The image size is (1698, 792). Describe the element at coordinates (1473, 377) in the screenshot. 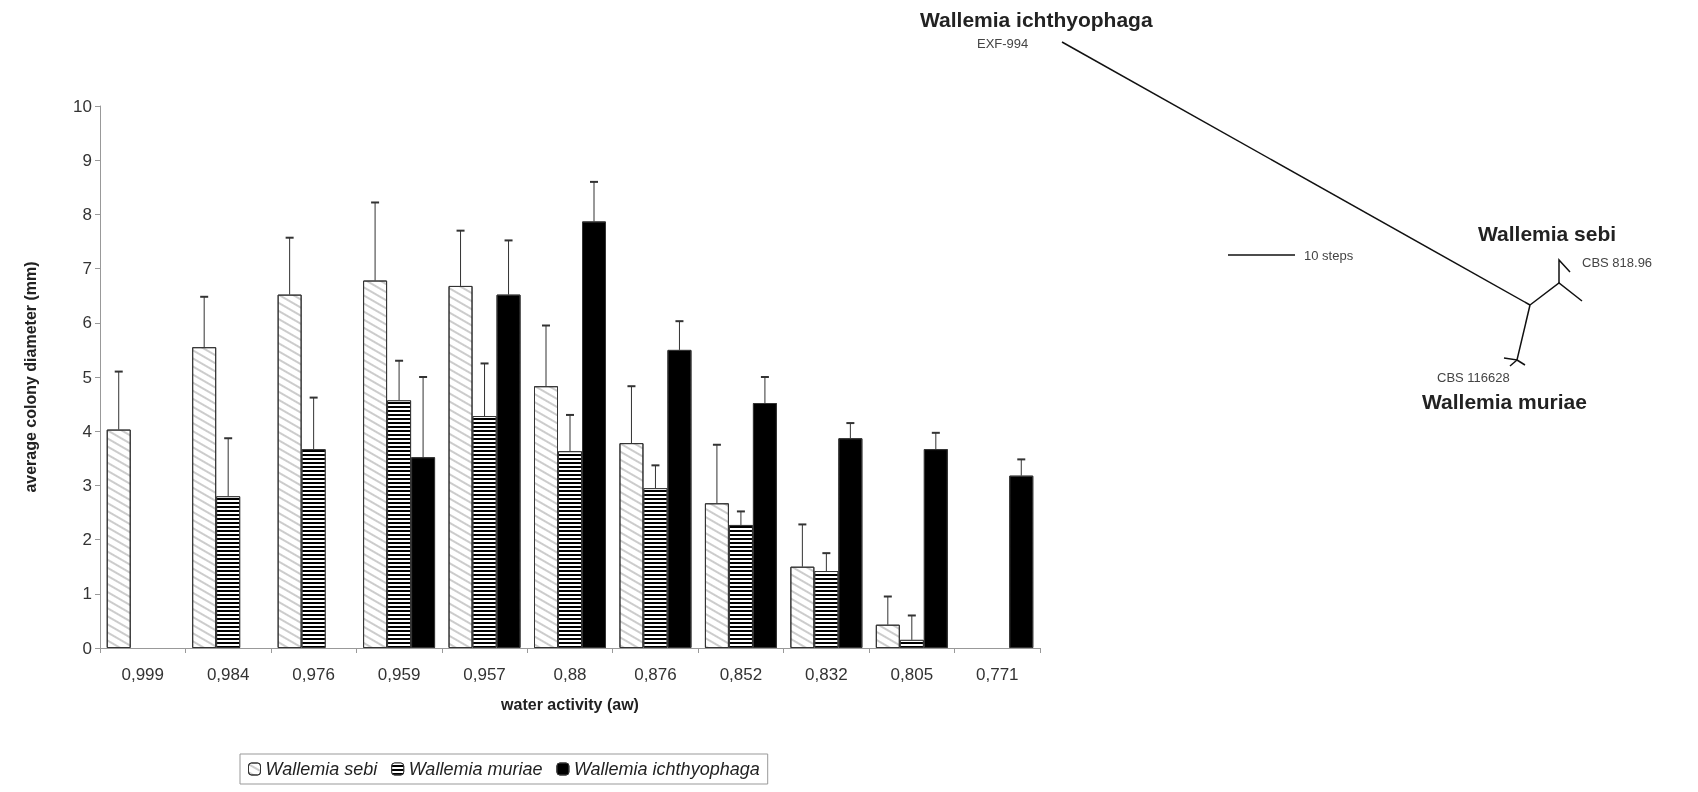

I see `text: CBS 116628` at that location.